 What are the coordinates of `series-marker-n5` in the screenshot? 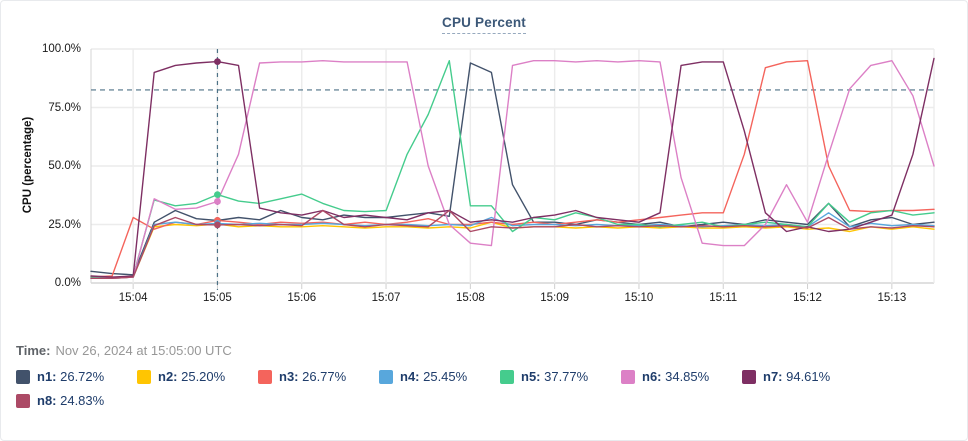 It's located at (217, 195).